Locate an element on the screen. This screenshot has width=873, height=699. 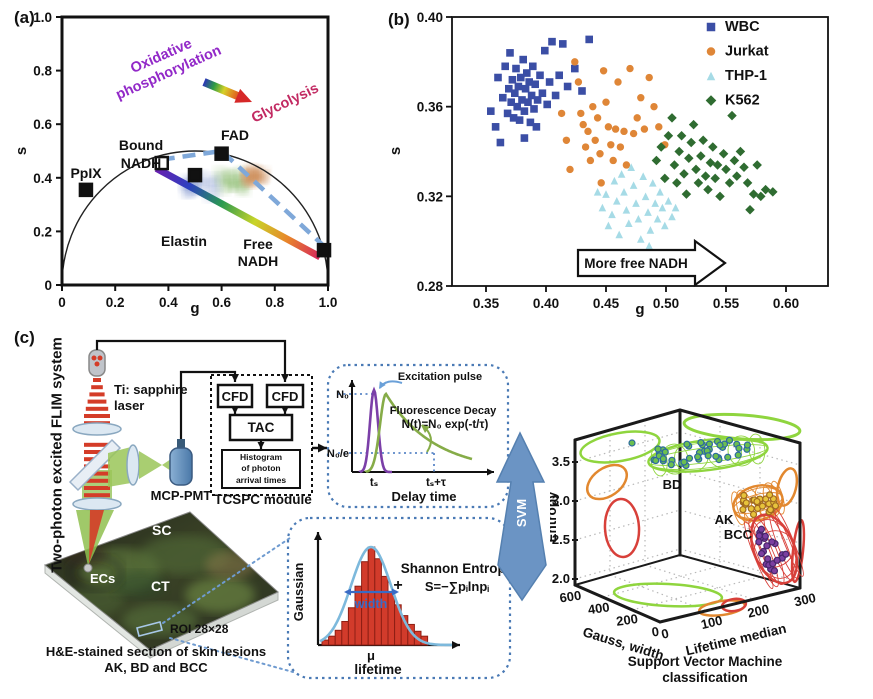
svg-text: s is located at coordinates (395, 151).